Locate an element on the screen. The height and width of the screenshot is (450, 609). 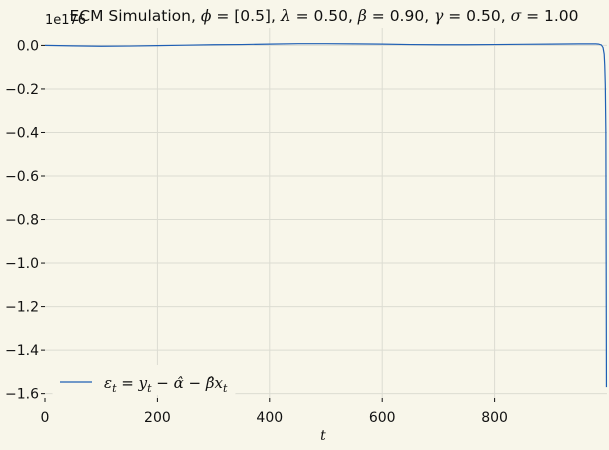
y-tick-label: −0.8 is located at coordinates (22, 221).